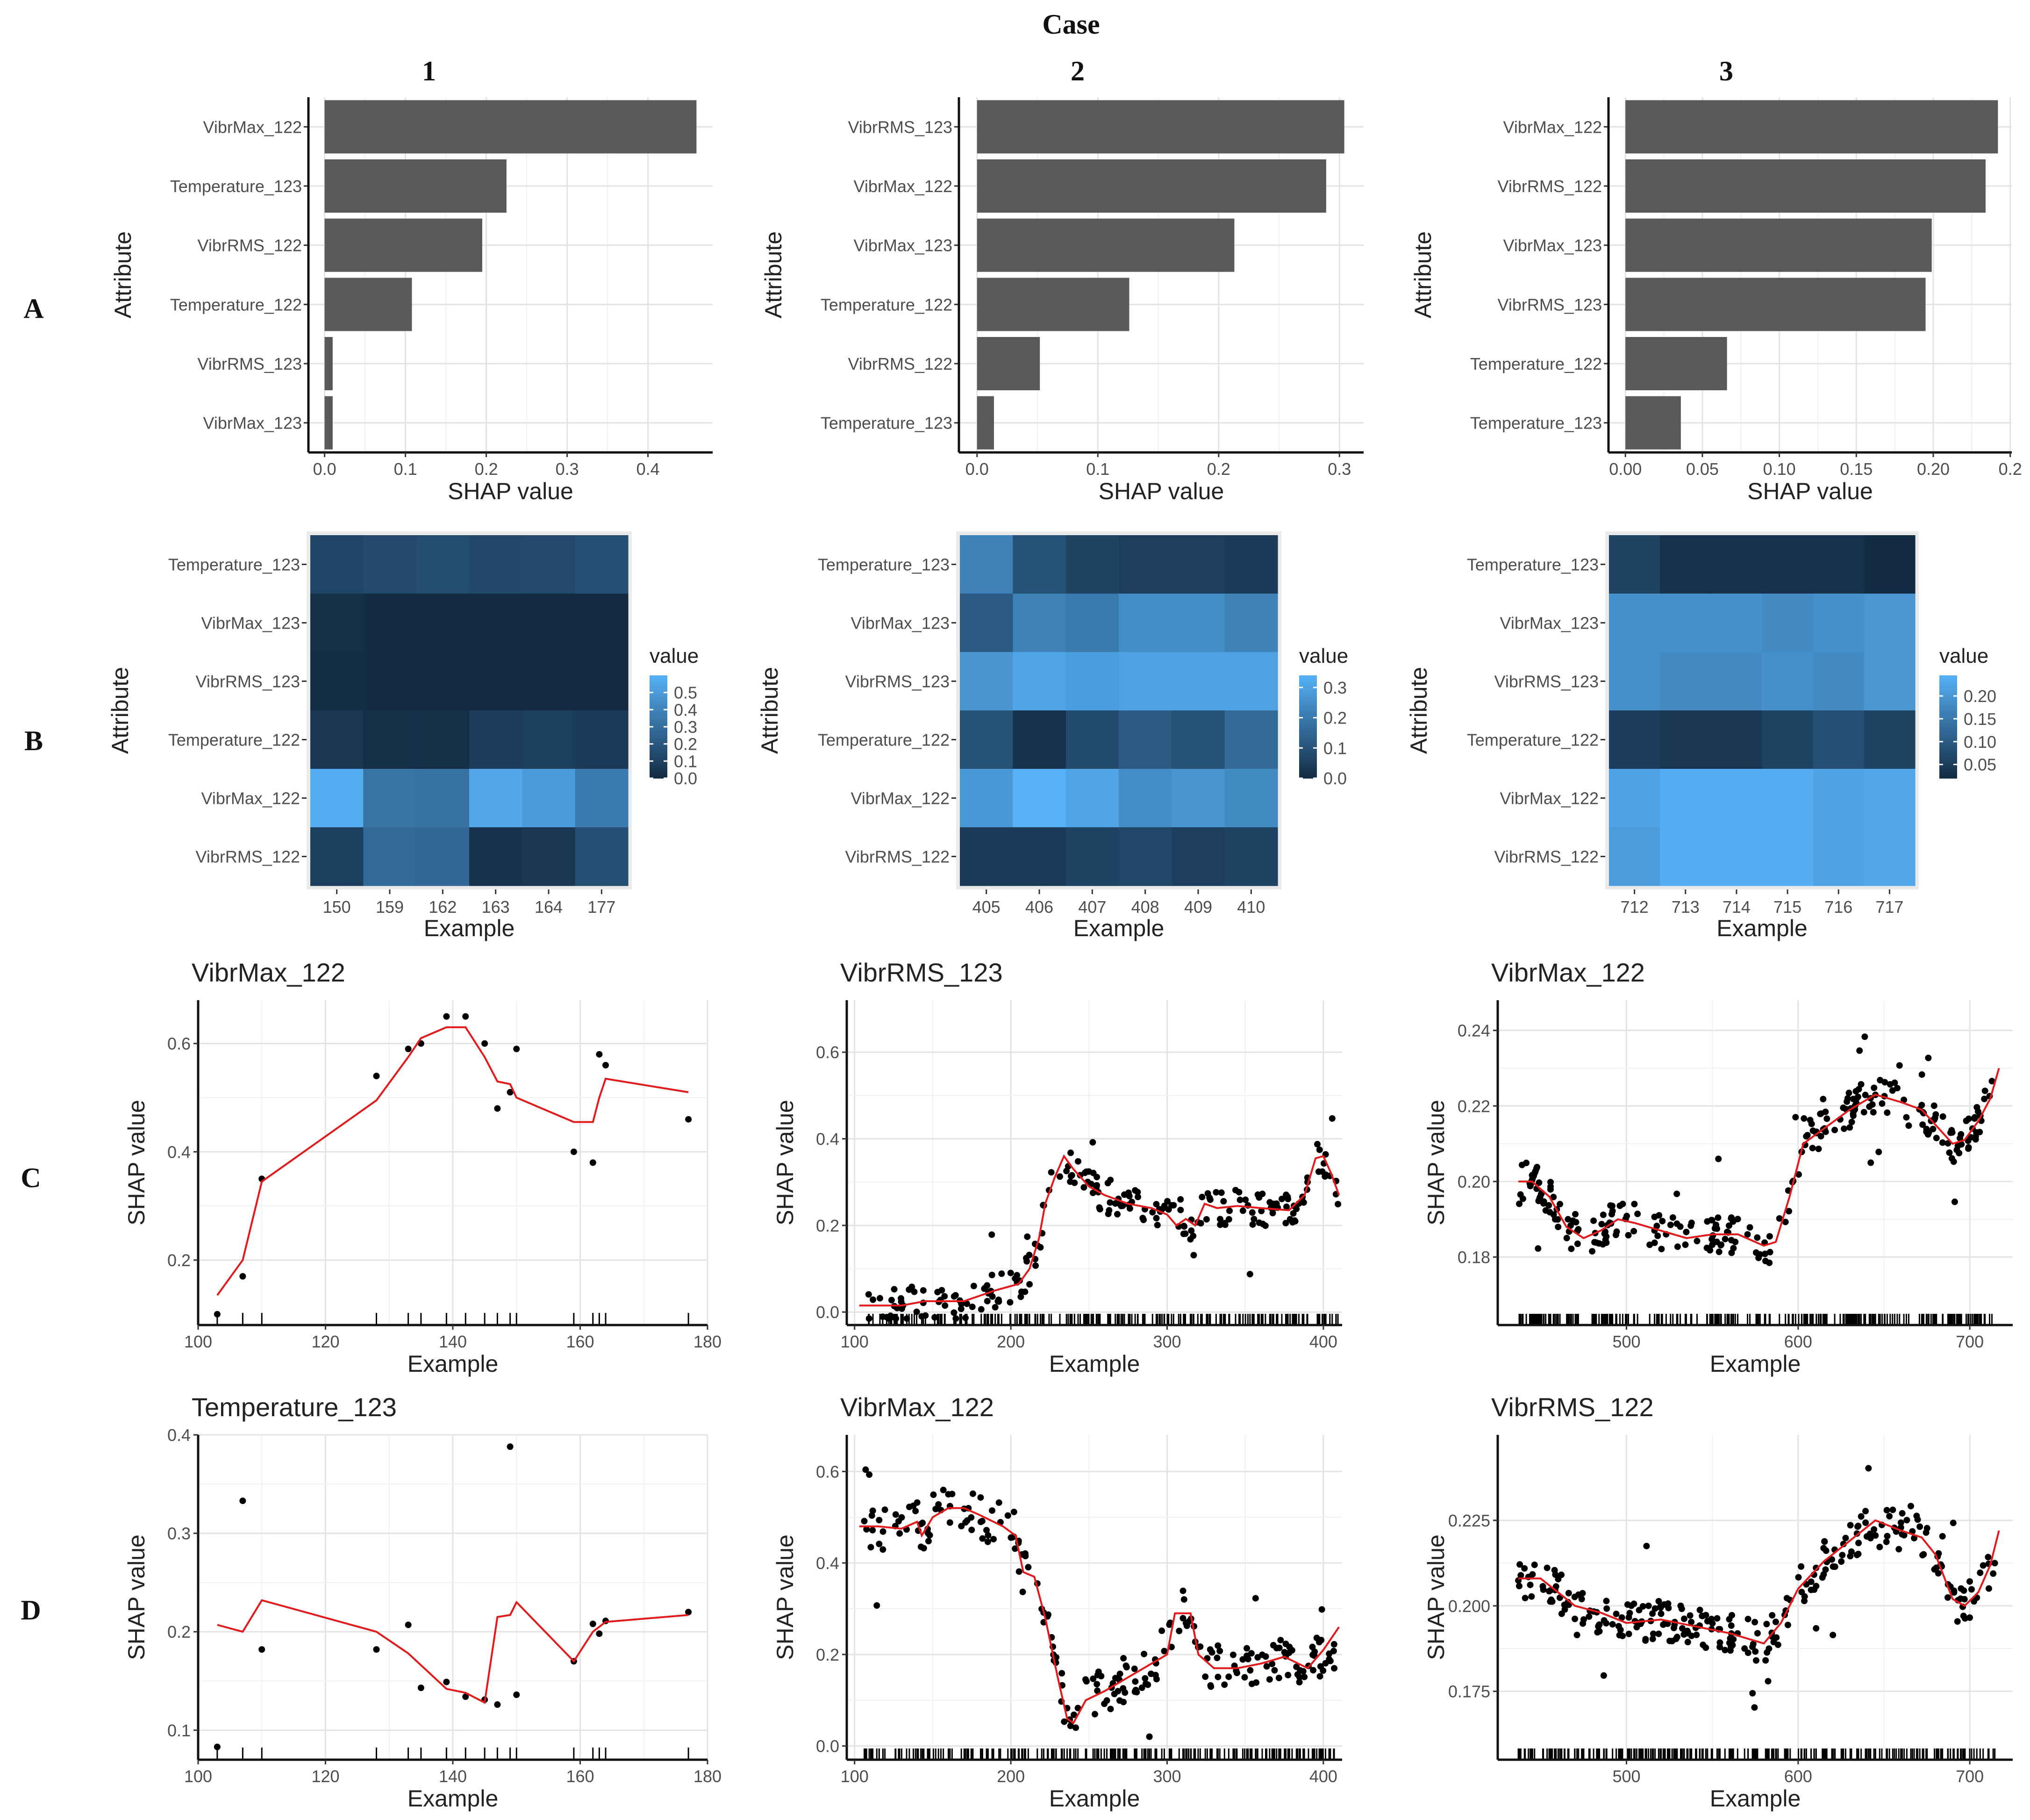 The image size is (2030, 1820). Describe the element at coordinates (1533, 740) in the screenshot. I see `y-tick-label: Temperature_122` at that location.